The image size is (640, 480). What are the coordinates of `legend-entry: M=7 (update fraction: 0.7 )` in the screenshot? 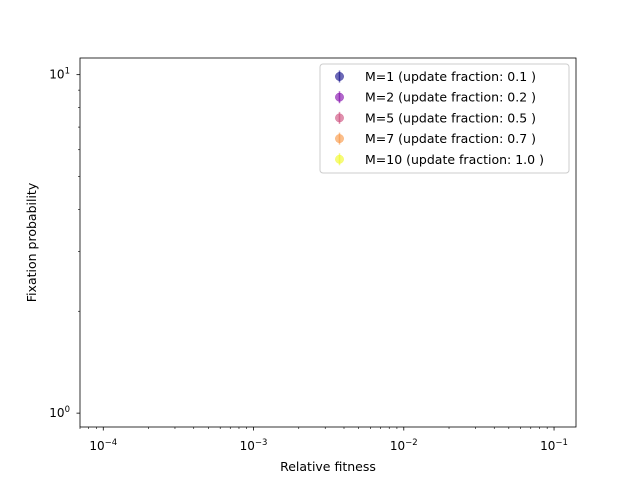 It's located at (435, 138).